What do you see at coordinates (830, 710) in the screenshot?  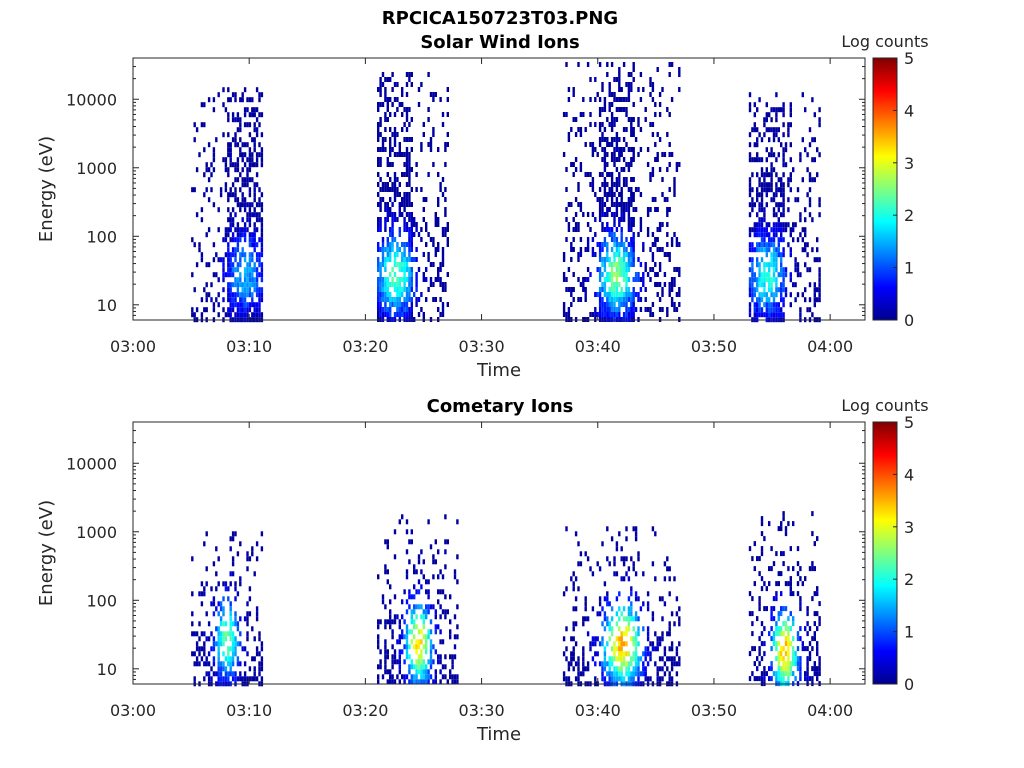 I see `x-tick-label: 04:00` at bounding box center [830, 710].